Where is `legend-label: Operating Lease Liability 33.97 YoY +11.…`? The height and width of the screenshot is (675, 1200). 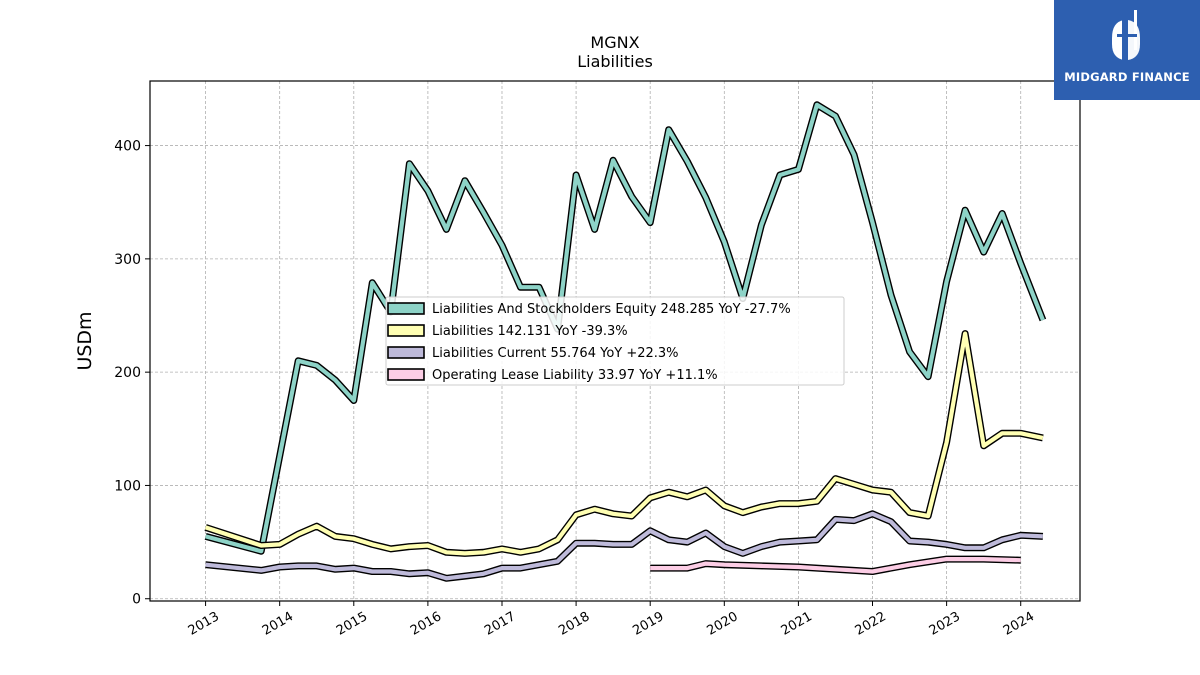 legend-label: Operating Lease Liability 33.97 YoY +11.… is located at coordinates (575, 375).